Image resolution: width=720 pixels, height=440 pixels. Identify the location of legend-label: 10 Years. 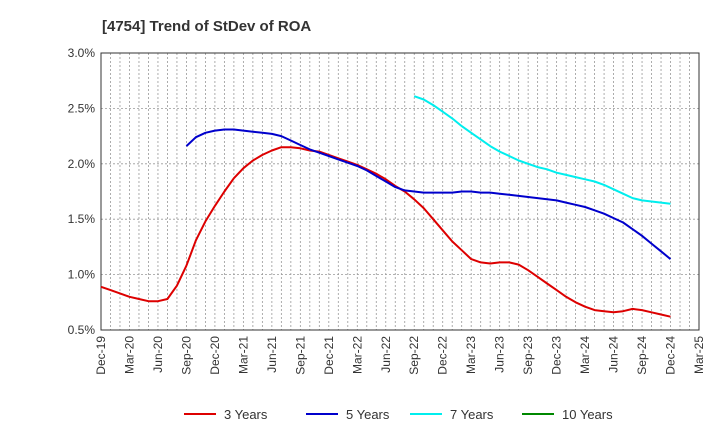
(587, 414).